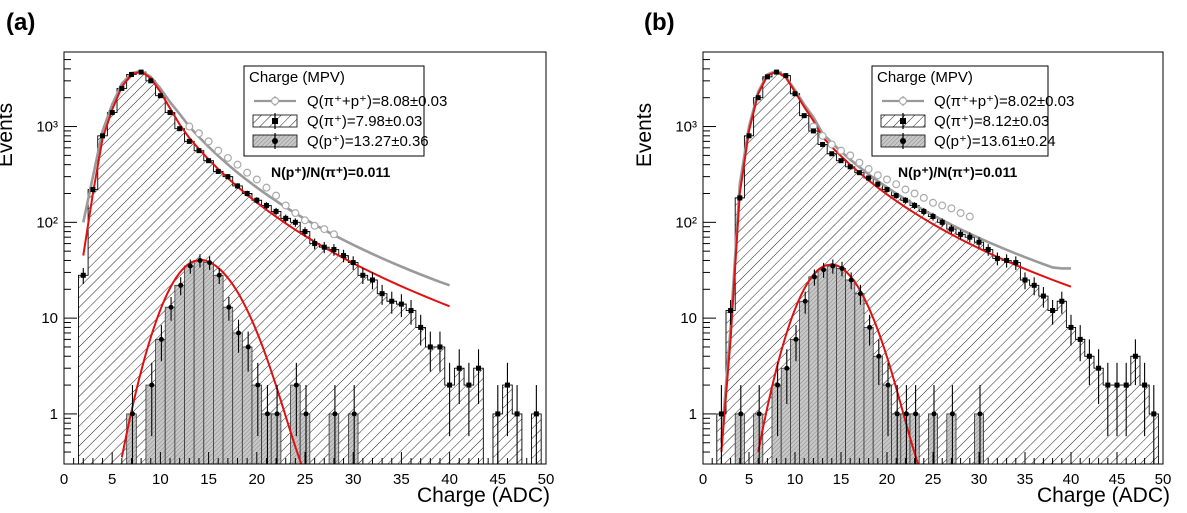 This screenshot has height=513, width=1187. Describe the element at coordinates (256, 479) in the screenshot. I see `x-tick-label: 20` at that location.